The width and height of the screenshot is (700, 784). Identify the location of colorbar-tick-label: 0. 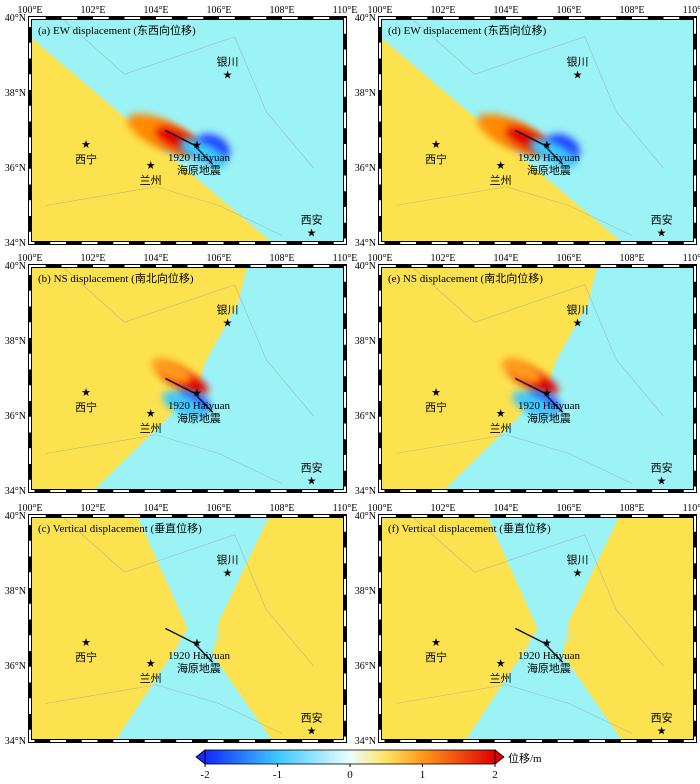
(350, 775).